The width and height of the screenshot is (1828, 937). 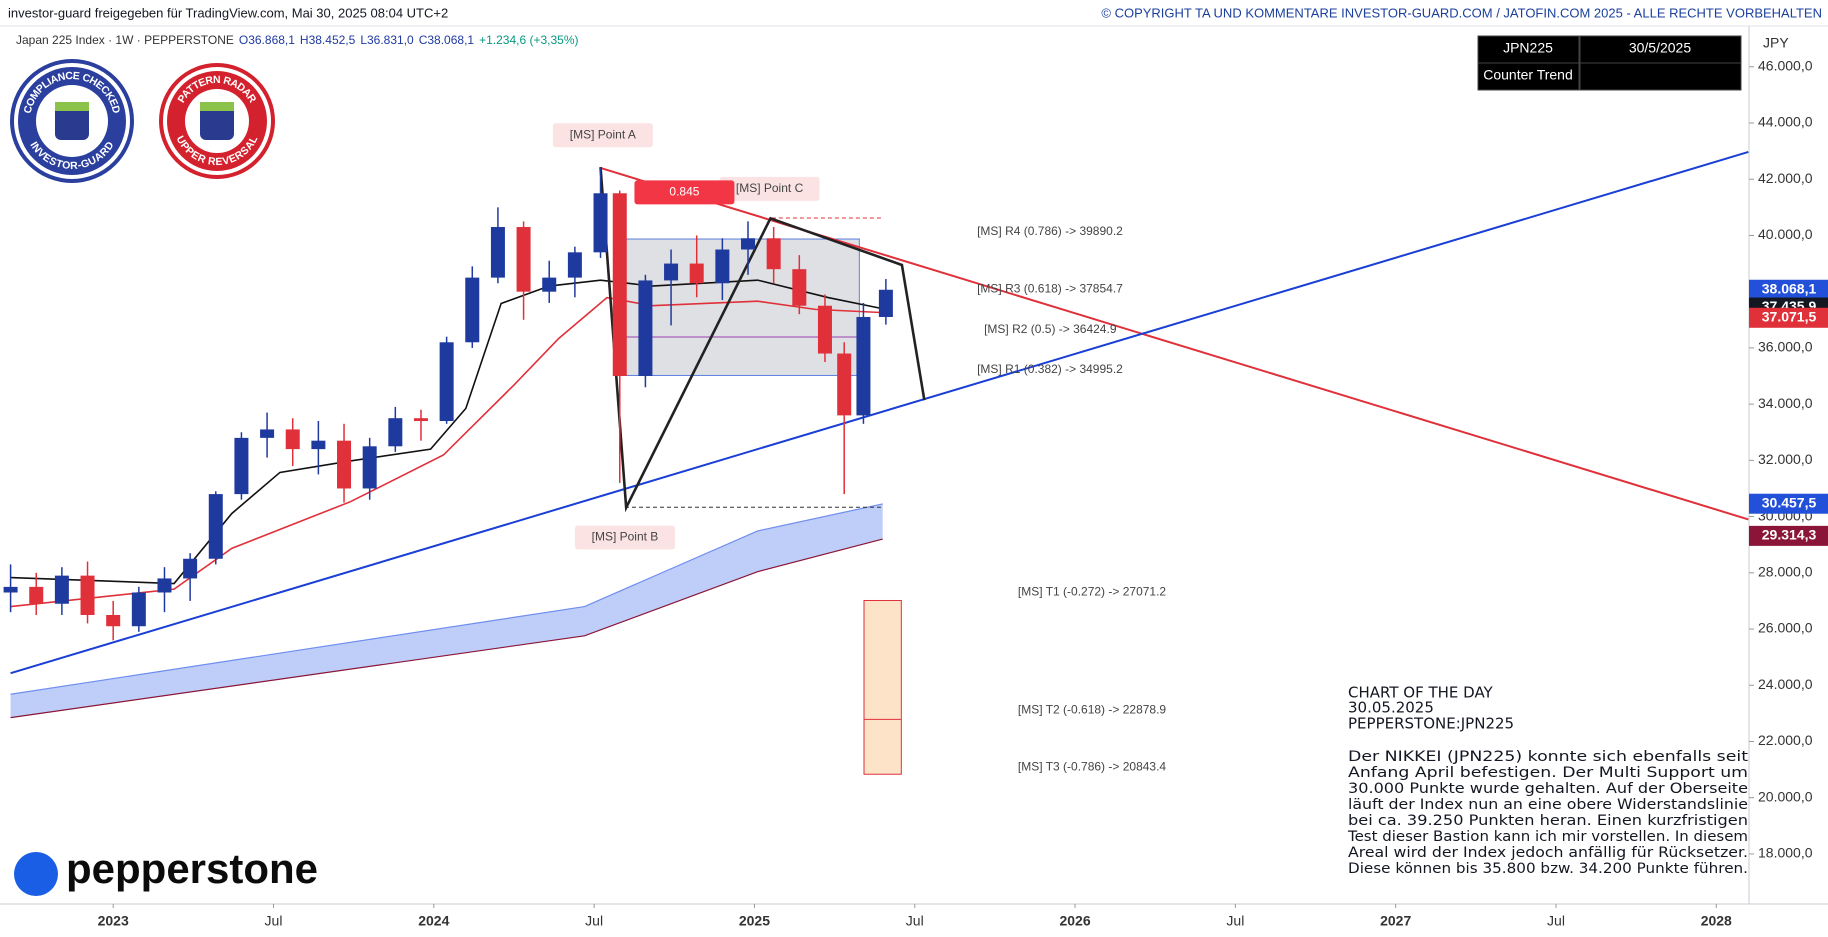 What do you see at coordinates (1391, 708) in the screenshot?
I see `block-date: 30.05.2025` at bounding box center [1391, 708].